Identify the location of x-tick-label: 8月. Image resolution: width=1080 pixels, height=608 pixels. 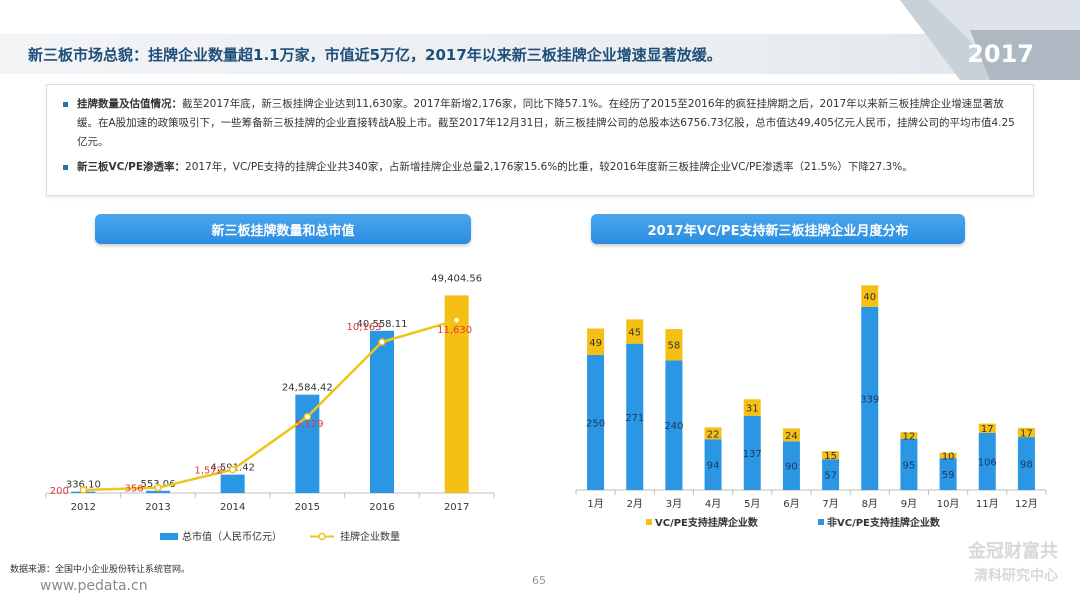
(870, 504).